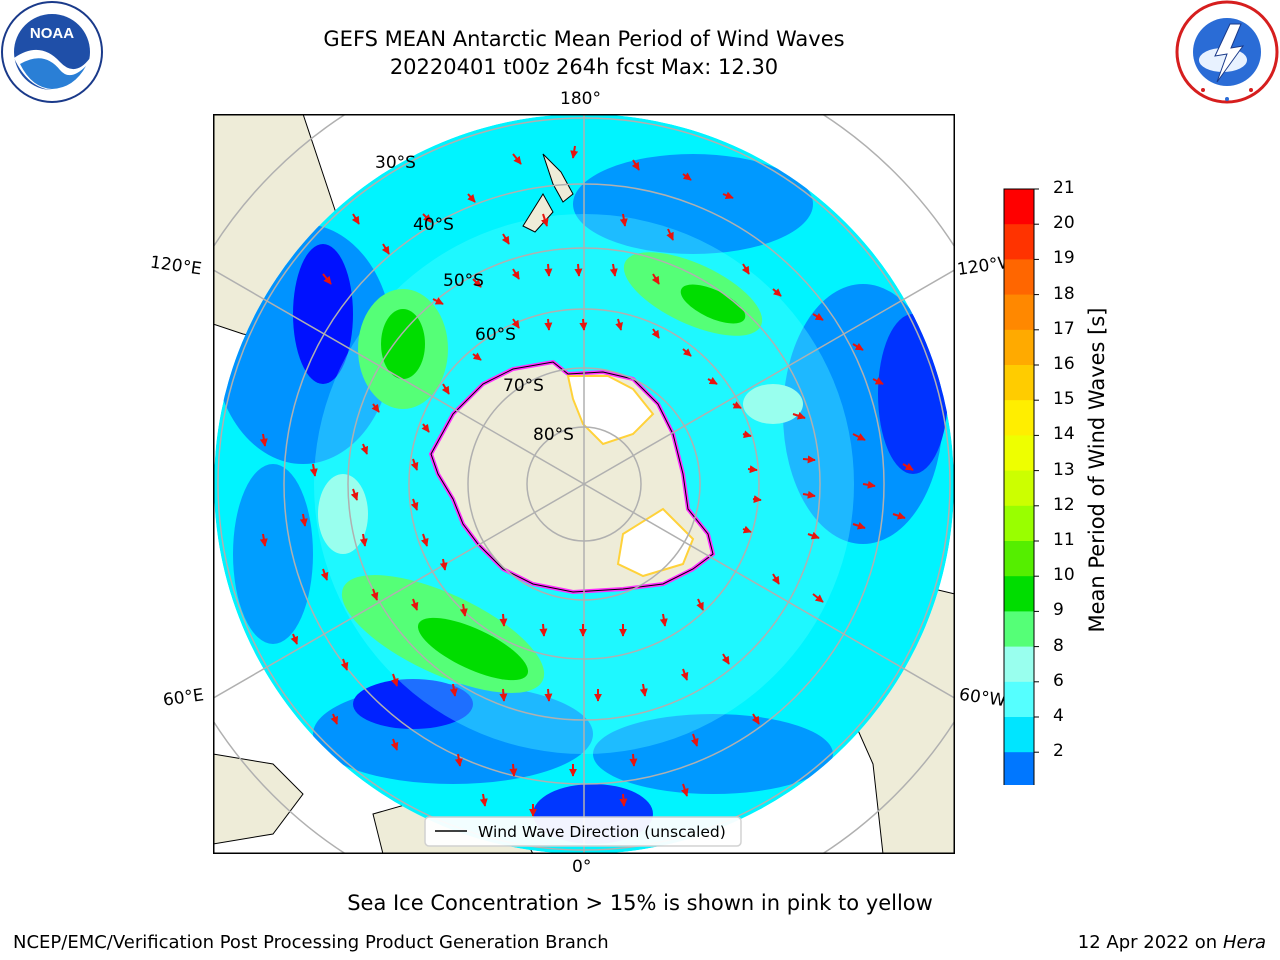  What do you see at coordinates (553, 435) in the screenshot?
I see `lat-label-80s: 80°S` at bounding box center [553, 435].